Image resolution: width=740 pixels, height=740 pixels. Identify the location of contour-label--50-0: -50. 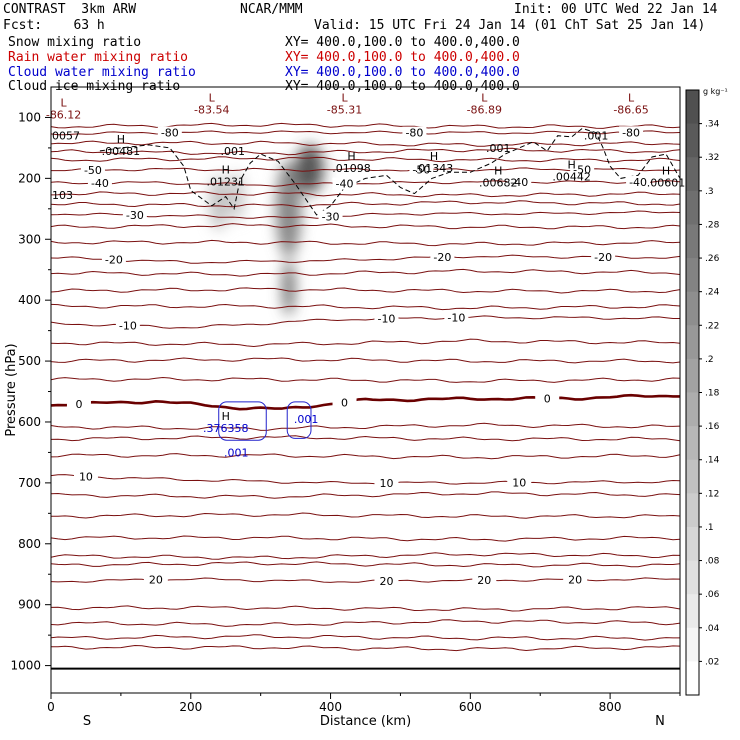
(93, 170).